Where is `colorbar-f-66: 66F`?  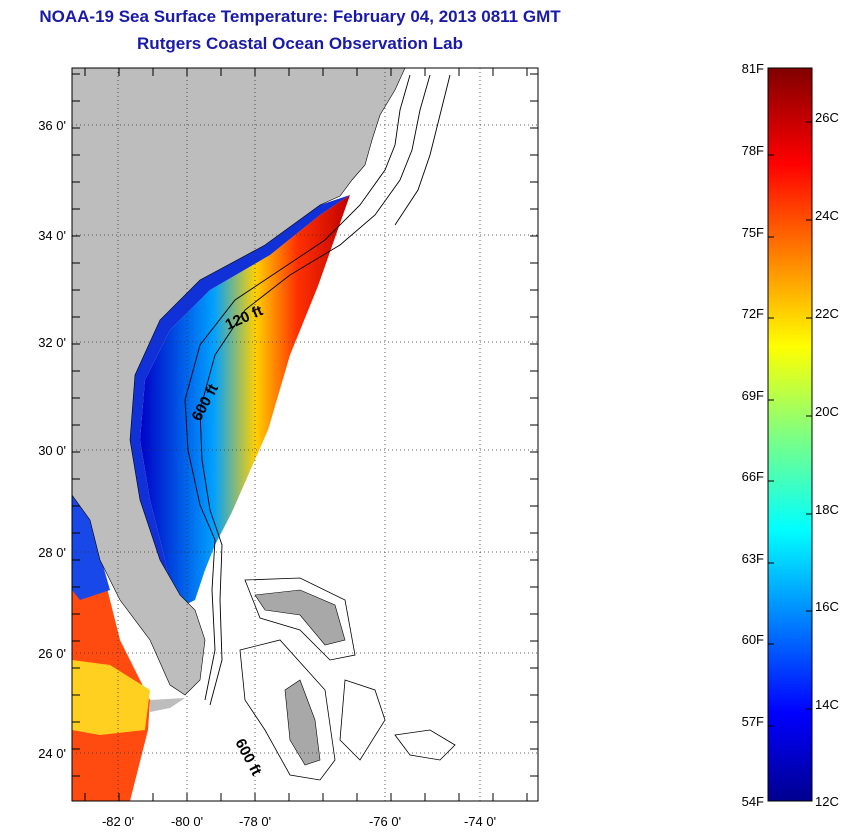
colorbar-f-66: 66F is located at coordinates (753, 476).